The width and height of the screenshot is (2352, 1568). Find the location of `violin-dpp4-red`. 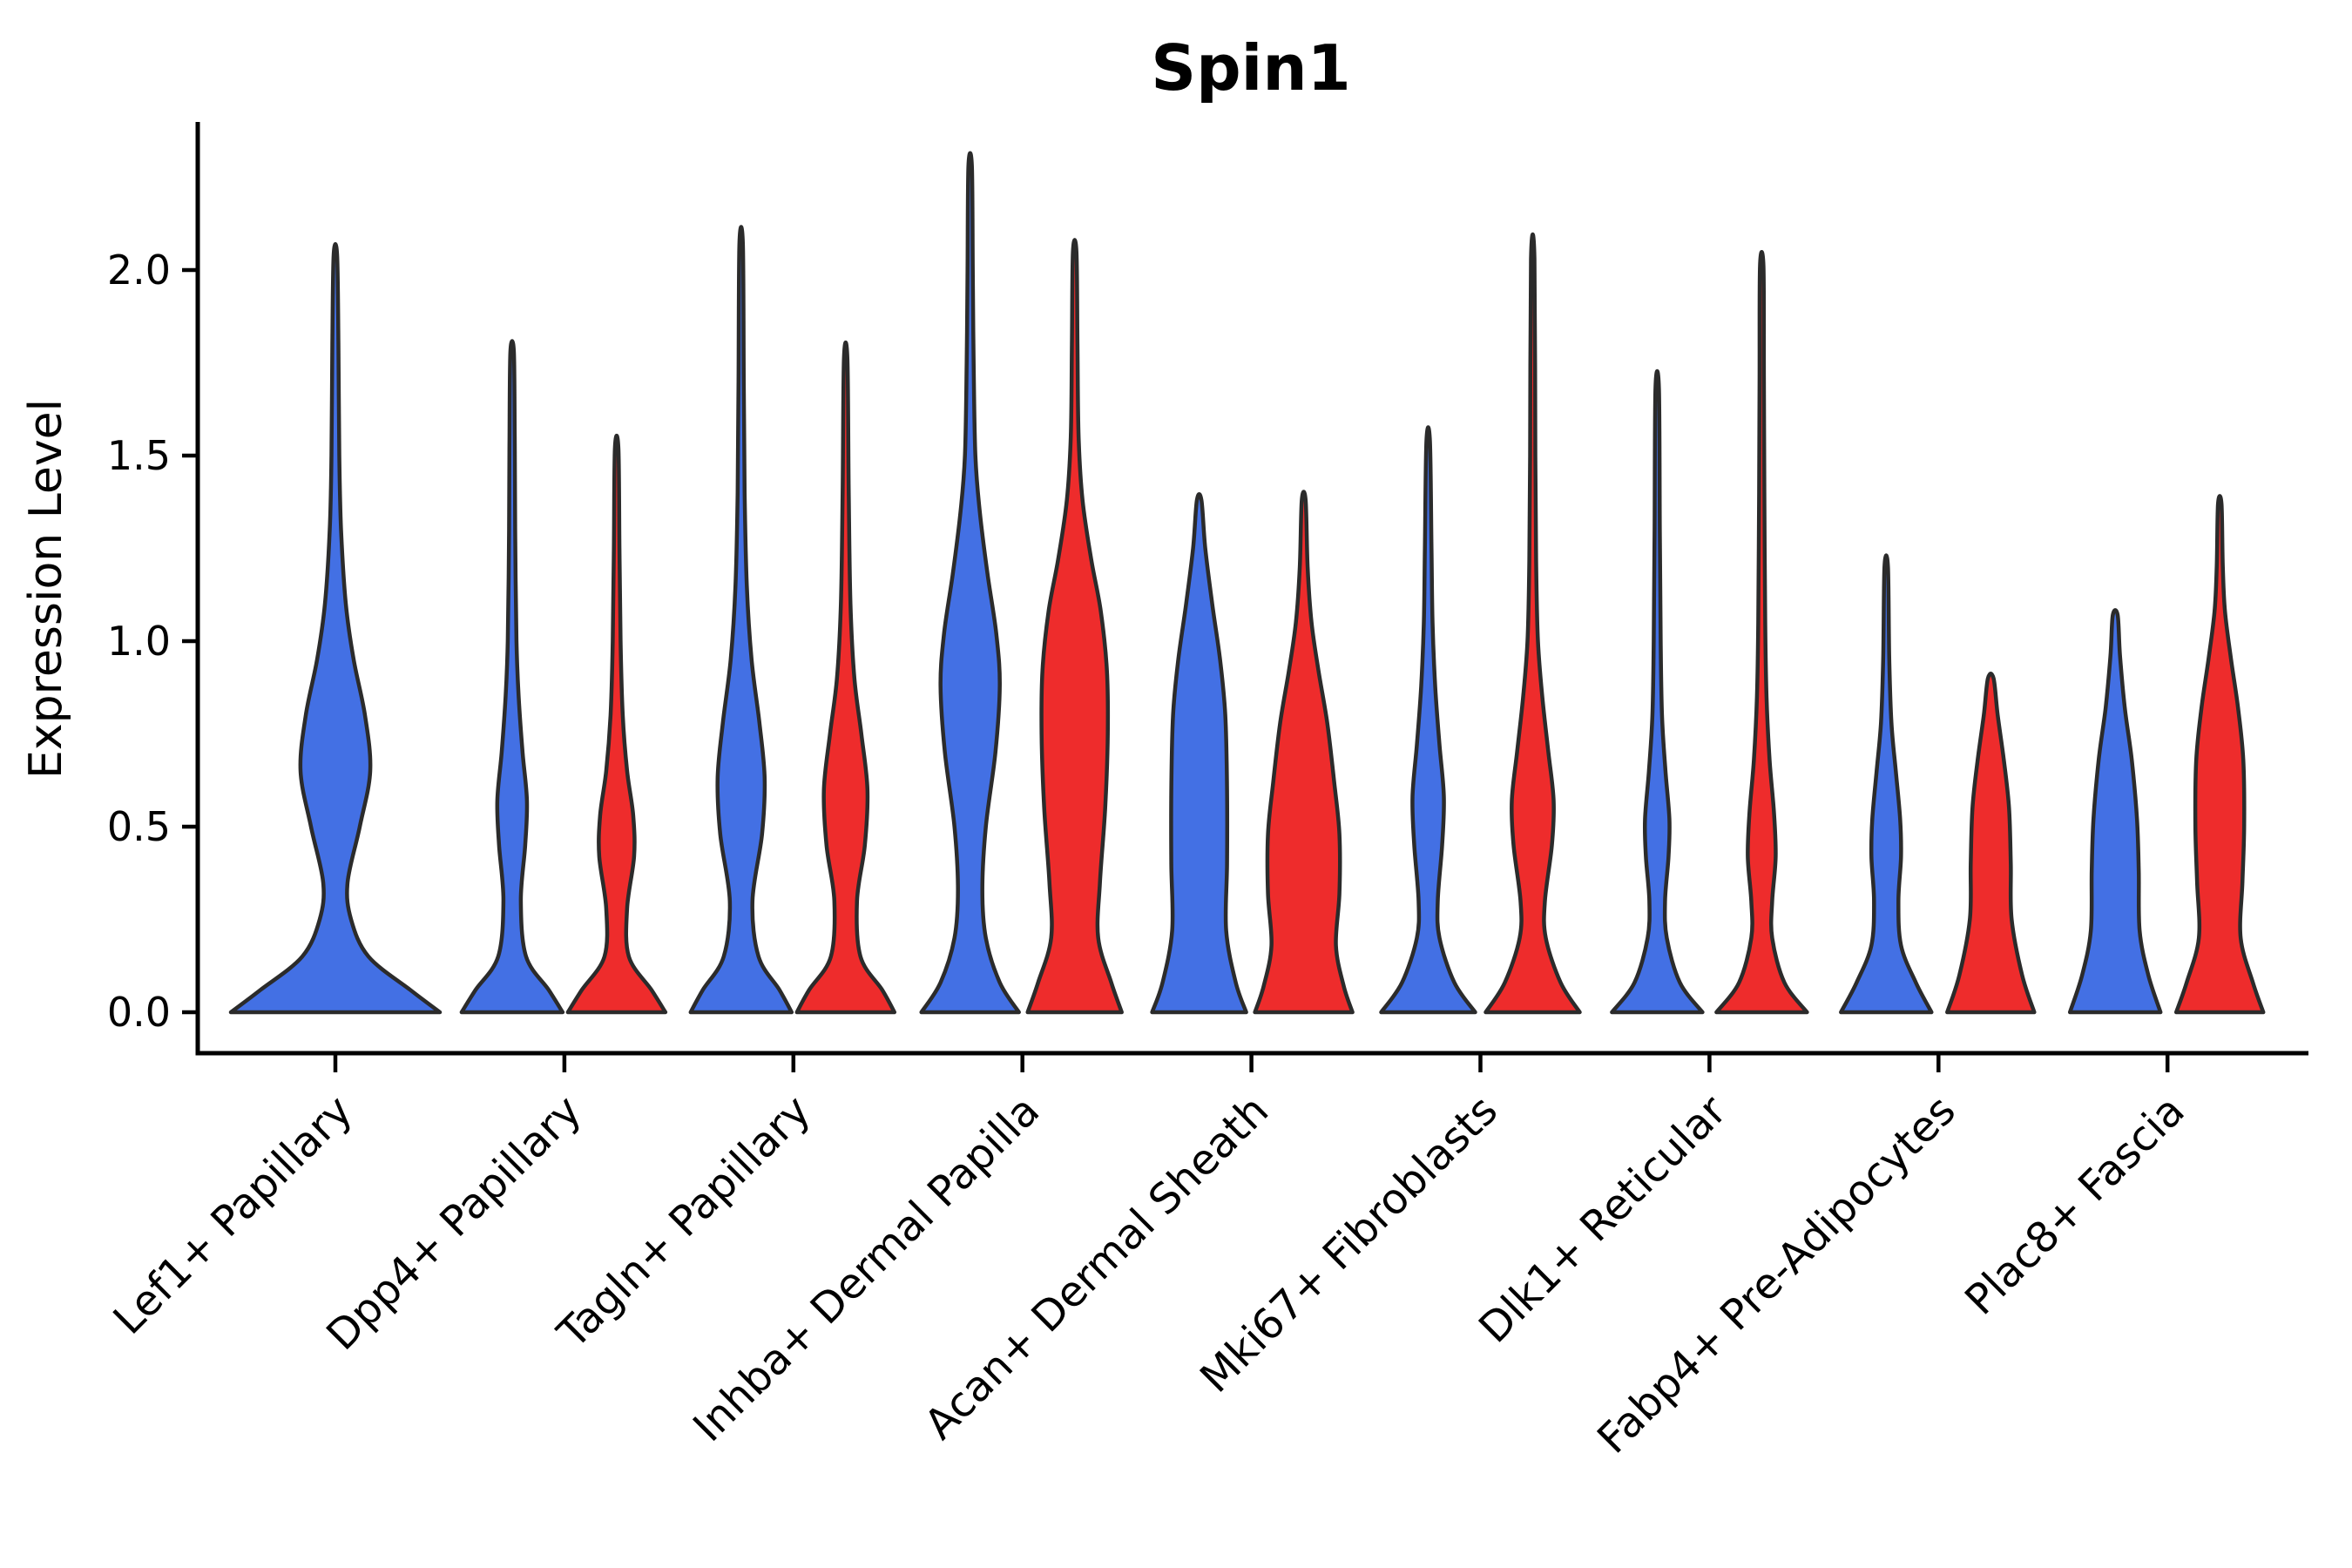

violin-dpp4-red is located at coordinates (616, 724).